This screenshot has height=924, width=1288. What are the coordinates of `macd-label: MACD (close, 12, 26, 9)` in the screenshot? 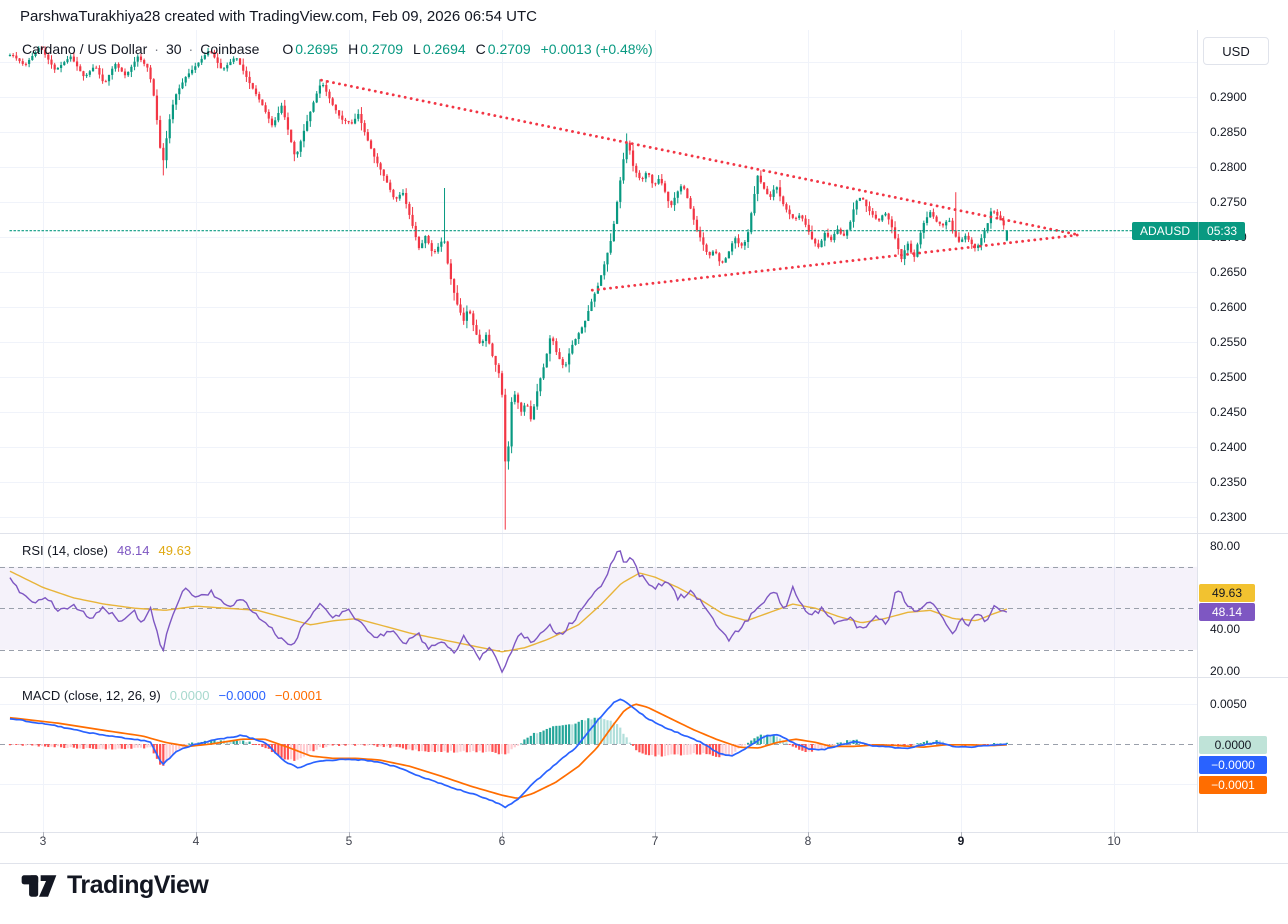 It's located at (91, 695).